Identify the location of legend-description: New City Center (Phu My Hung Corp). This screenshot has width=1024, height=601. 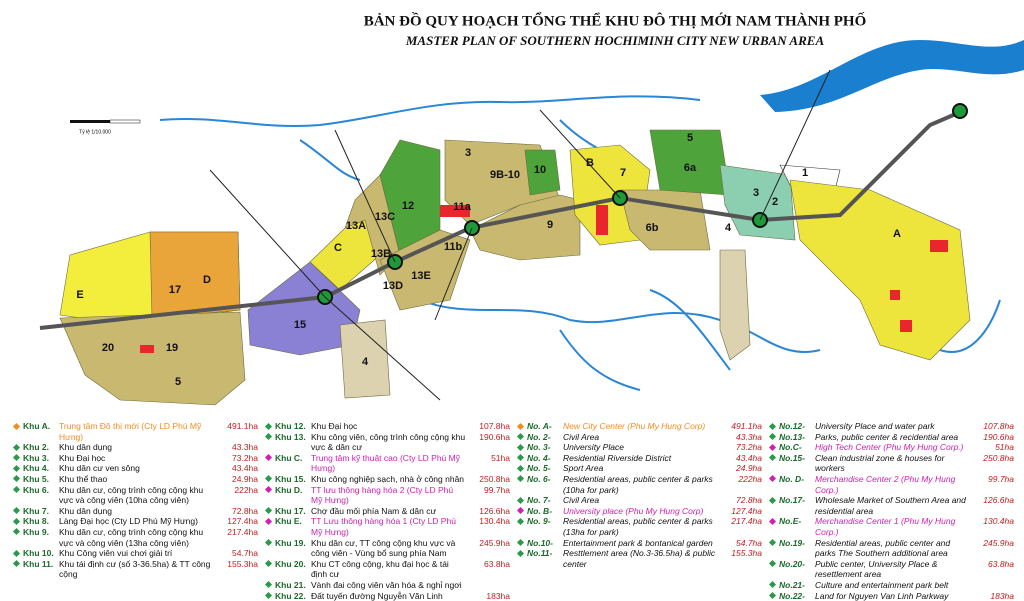
(642, 426).